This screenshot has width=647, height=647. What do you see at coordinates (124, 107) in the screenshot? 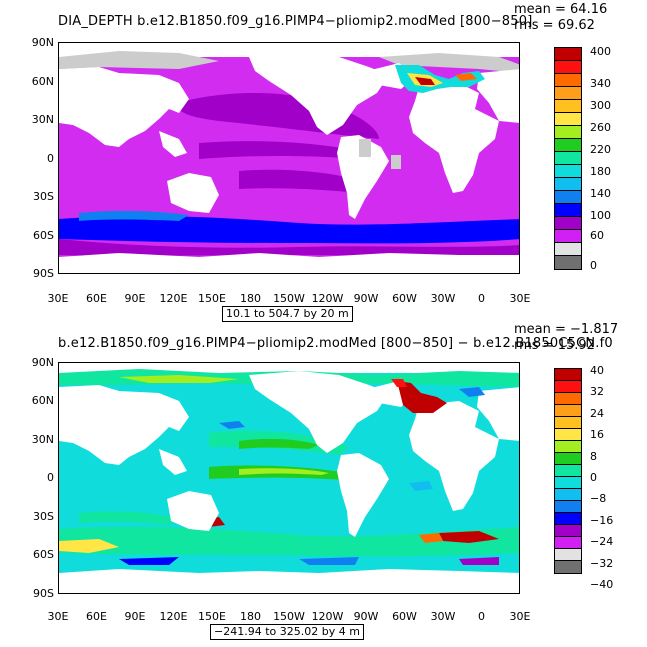
I see `asia-landmass` at bounding box center [124, 107].